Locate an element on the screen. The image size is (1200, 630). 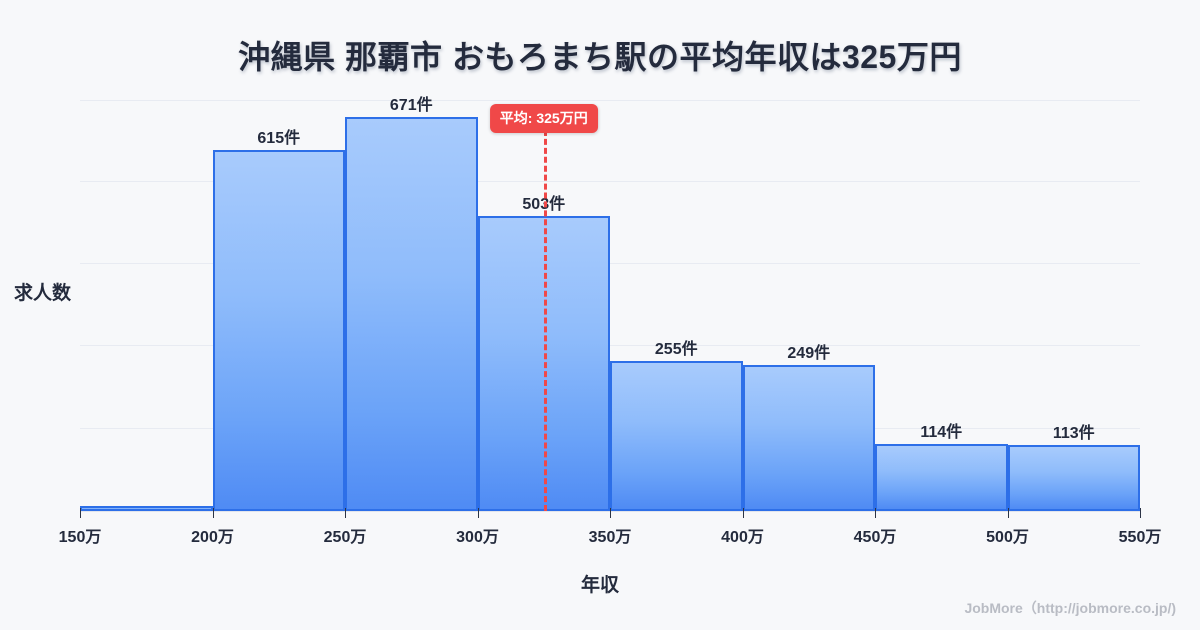
bar-value-label: 114件 is located at coordinates (941, 433).